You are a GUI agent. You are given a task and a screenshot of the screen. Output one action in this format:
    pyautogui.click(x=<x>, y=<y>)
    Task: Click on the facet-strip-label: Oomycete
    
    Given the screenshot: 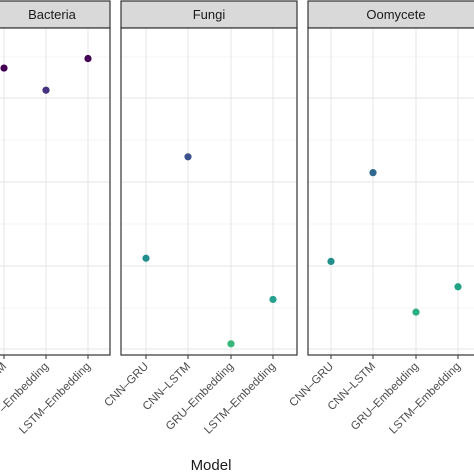 What is the action you would take?
    pyautogui.click(x=395, y=14)
    